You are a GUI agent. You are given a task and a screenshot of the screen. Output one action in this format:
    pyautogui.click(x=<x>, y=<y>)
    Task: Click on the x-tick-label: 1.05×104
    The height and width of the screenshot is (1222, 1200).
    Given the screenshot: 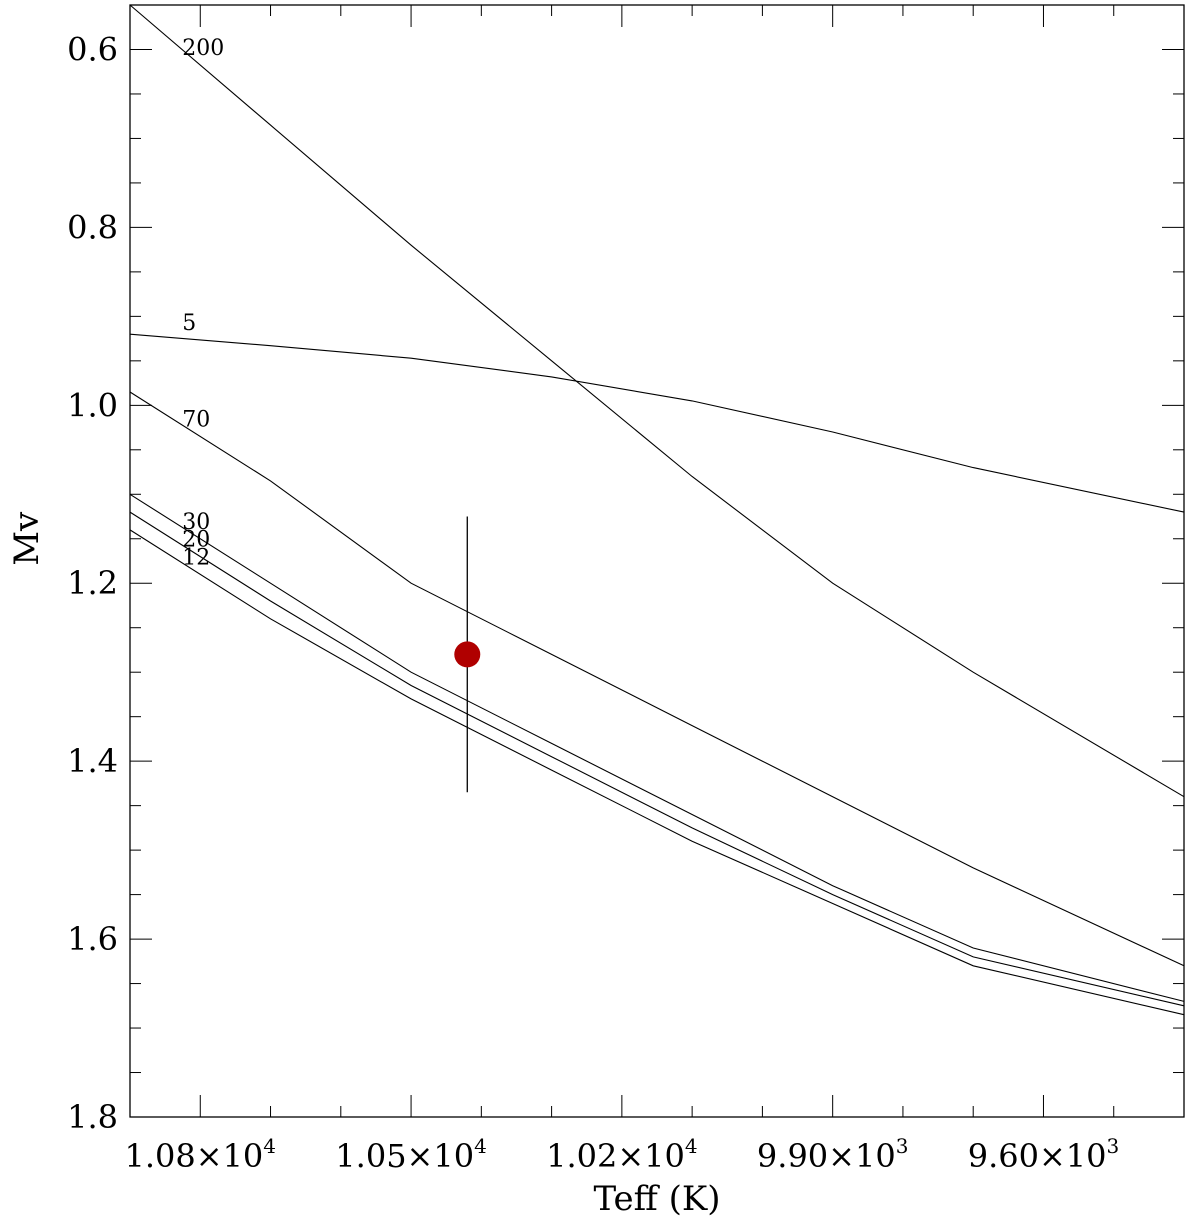 What is the action you would take?
    pyautogui.click(x=411, y=1154)
    